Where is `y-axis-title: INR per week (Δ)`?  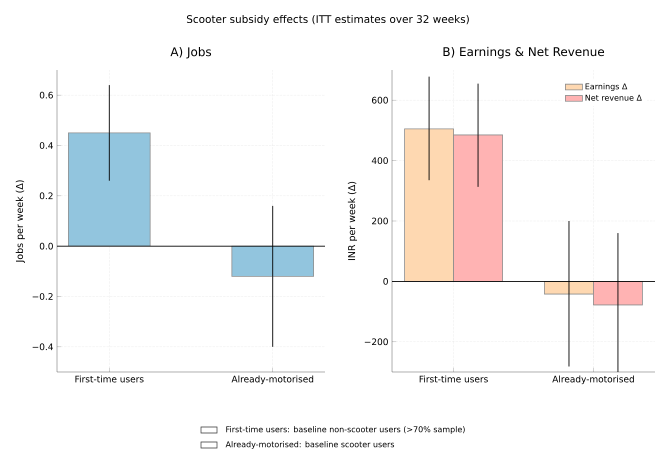
y-axis-title: INR per week (Δ) is located at coordinates (353, 221).